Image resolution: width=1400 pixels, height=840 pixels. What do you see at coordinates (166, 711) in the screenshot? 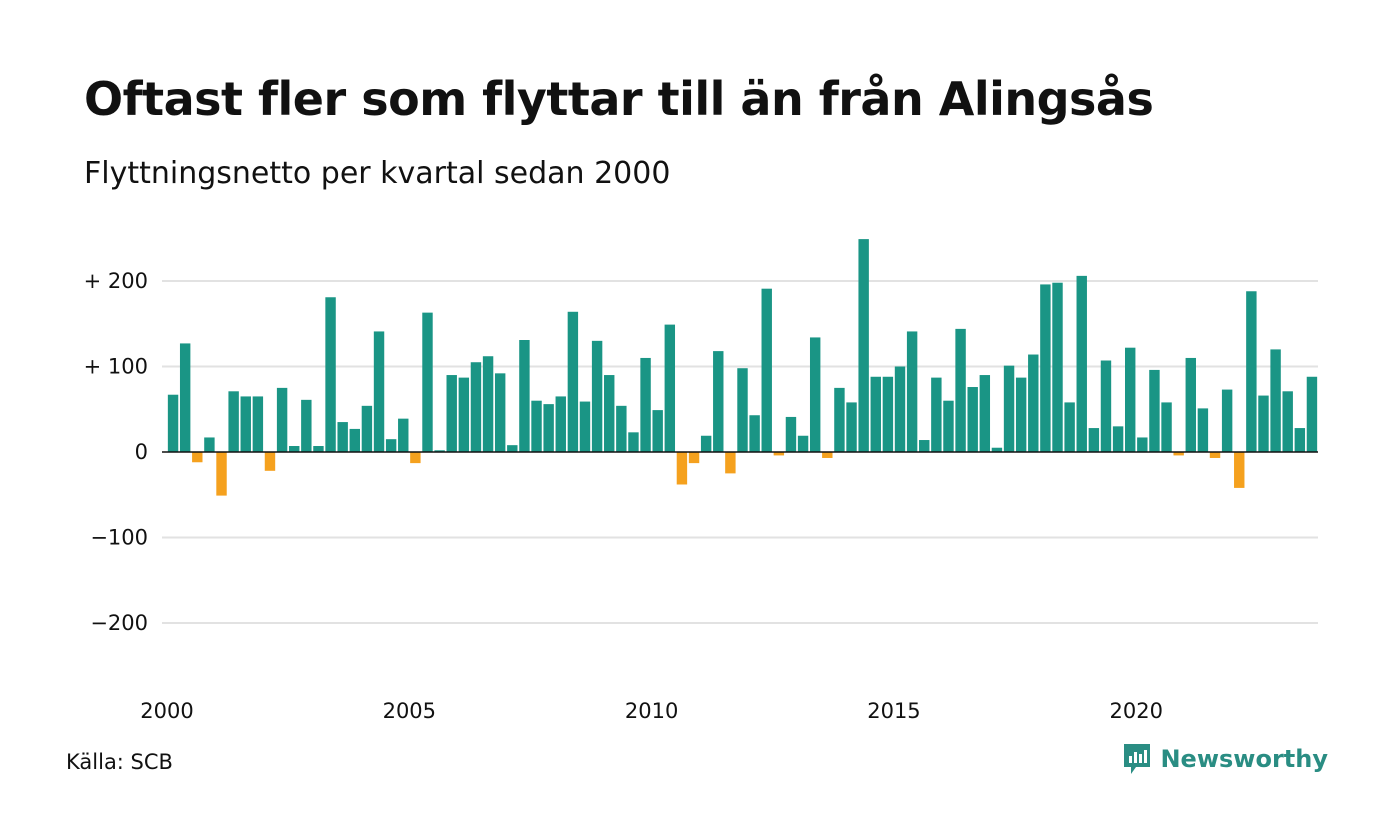
I see `x-tick-label: 2000` at bounding box center [166, 711].